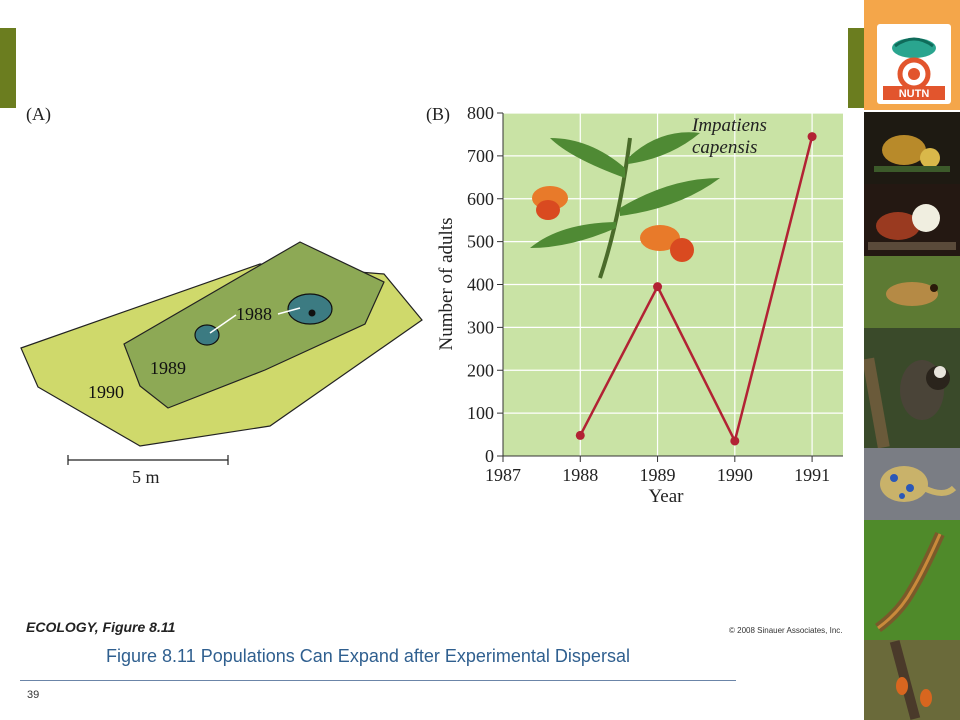 The height and width of the screenshot is (720, 960). I want to click on footer-divider, so click(378, 680).